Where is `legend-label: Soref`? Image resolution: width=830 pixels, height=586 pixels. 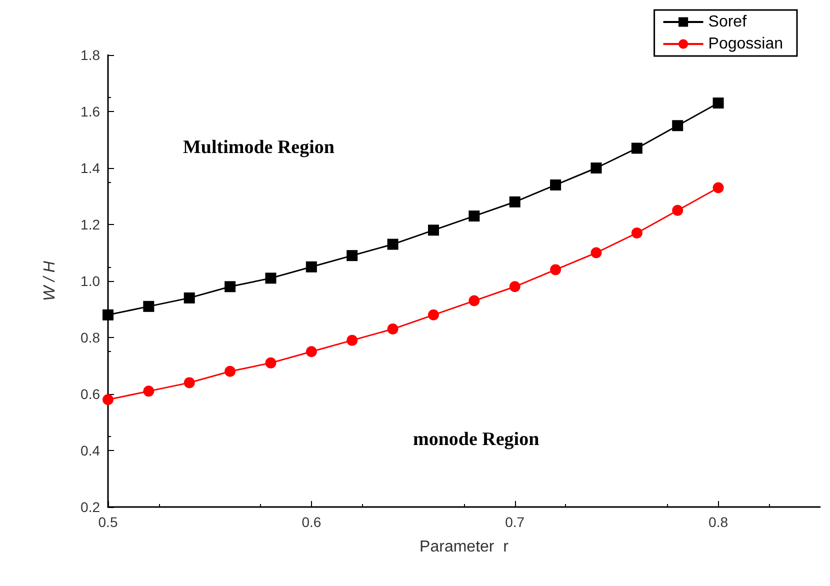 legend-label: Soref is located at coordinates (728, 22).